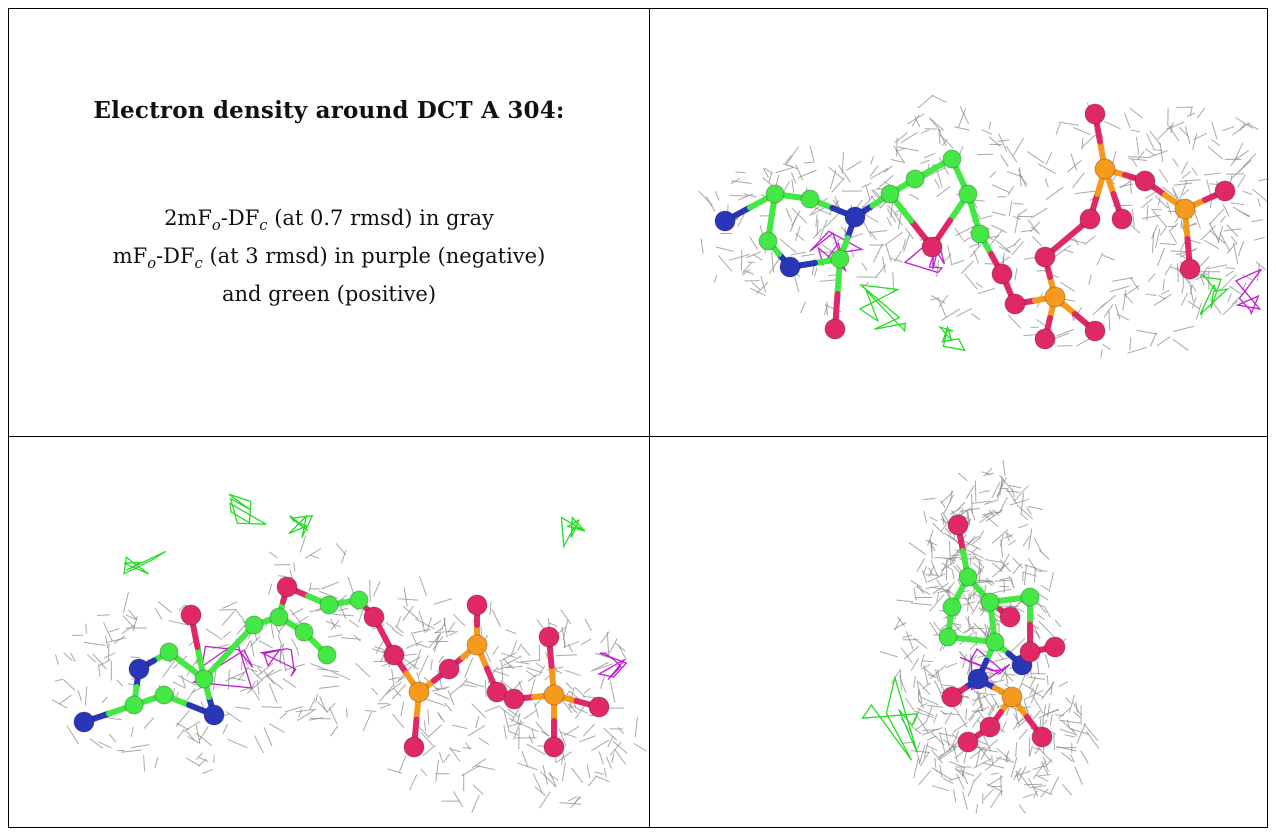 This screenshot has height=835, width=1276. Describe the element at coordinates (329, 294) in the screenshot. I see `legend-line-positive: and green (positive)` at that location.